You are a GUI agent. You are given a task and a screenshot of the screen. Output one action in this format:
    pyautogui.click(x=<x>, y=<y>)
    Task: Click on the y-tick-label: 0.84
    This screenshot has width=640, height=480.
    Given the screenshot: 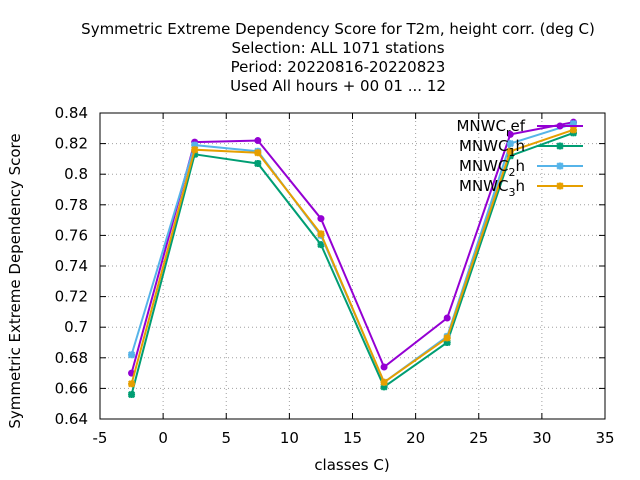 What is the action you would take?
    pyautogui.click(x=71, y=113)
    